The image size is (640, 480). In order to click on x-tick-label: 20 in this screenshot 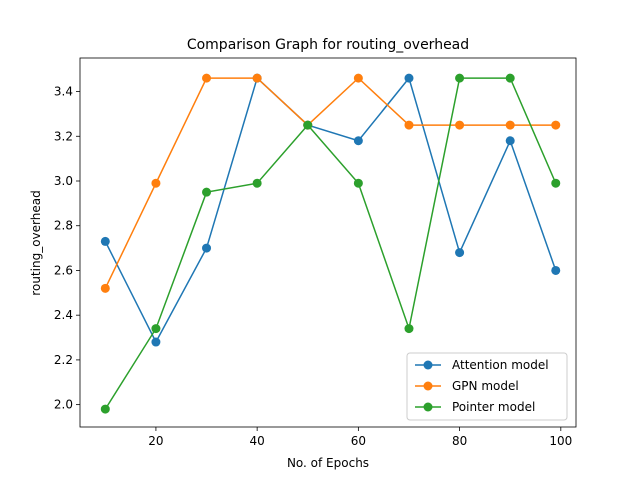, I will do `click(155, 441)`.